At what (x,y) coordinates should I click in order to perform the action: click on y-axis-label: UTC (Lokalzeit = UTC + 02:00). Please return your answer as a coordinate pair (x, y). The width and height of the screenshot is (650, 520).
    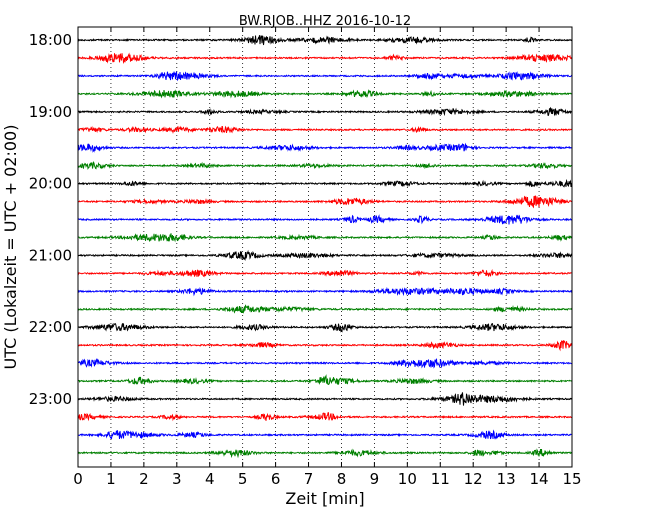
    Looking at the image, I should click on (10, 247).